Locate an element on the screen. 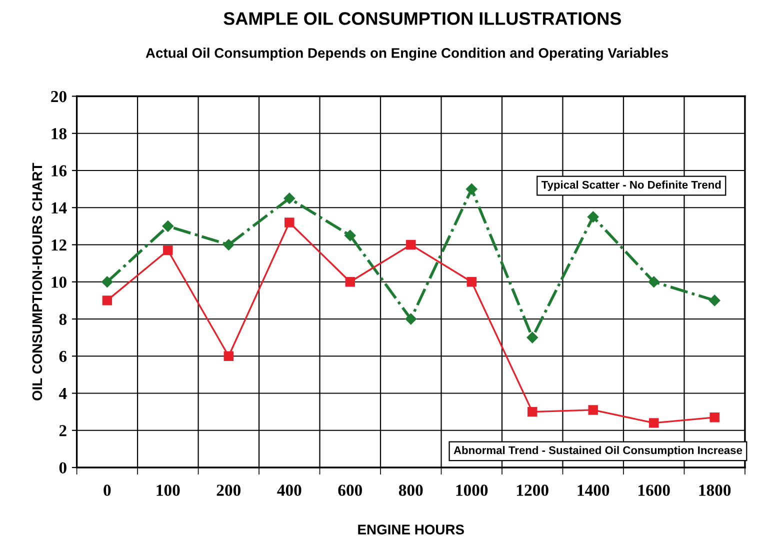 The height and width of the screenshot is (550, 768). x-tick-label: 400 is located at coordinates (289, 490).